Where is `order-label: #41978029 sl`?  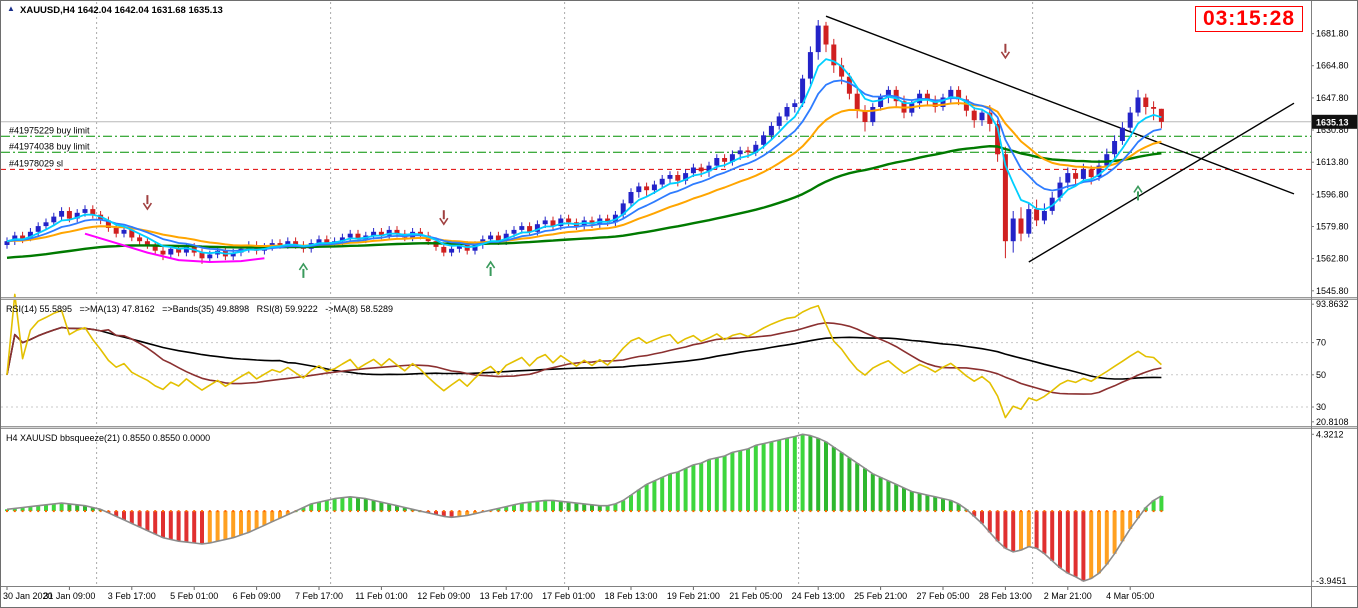
order-label: #41978029 sl is located at coordinates (36, 163).